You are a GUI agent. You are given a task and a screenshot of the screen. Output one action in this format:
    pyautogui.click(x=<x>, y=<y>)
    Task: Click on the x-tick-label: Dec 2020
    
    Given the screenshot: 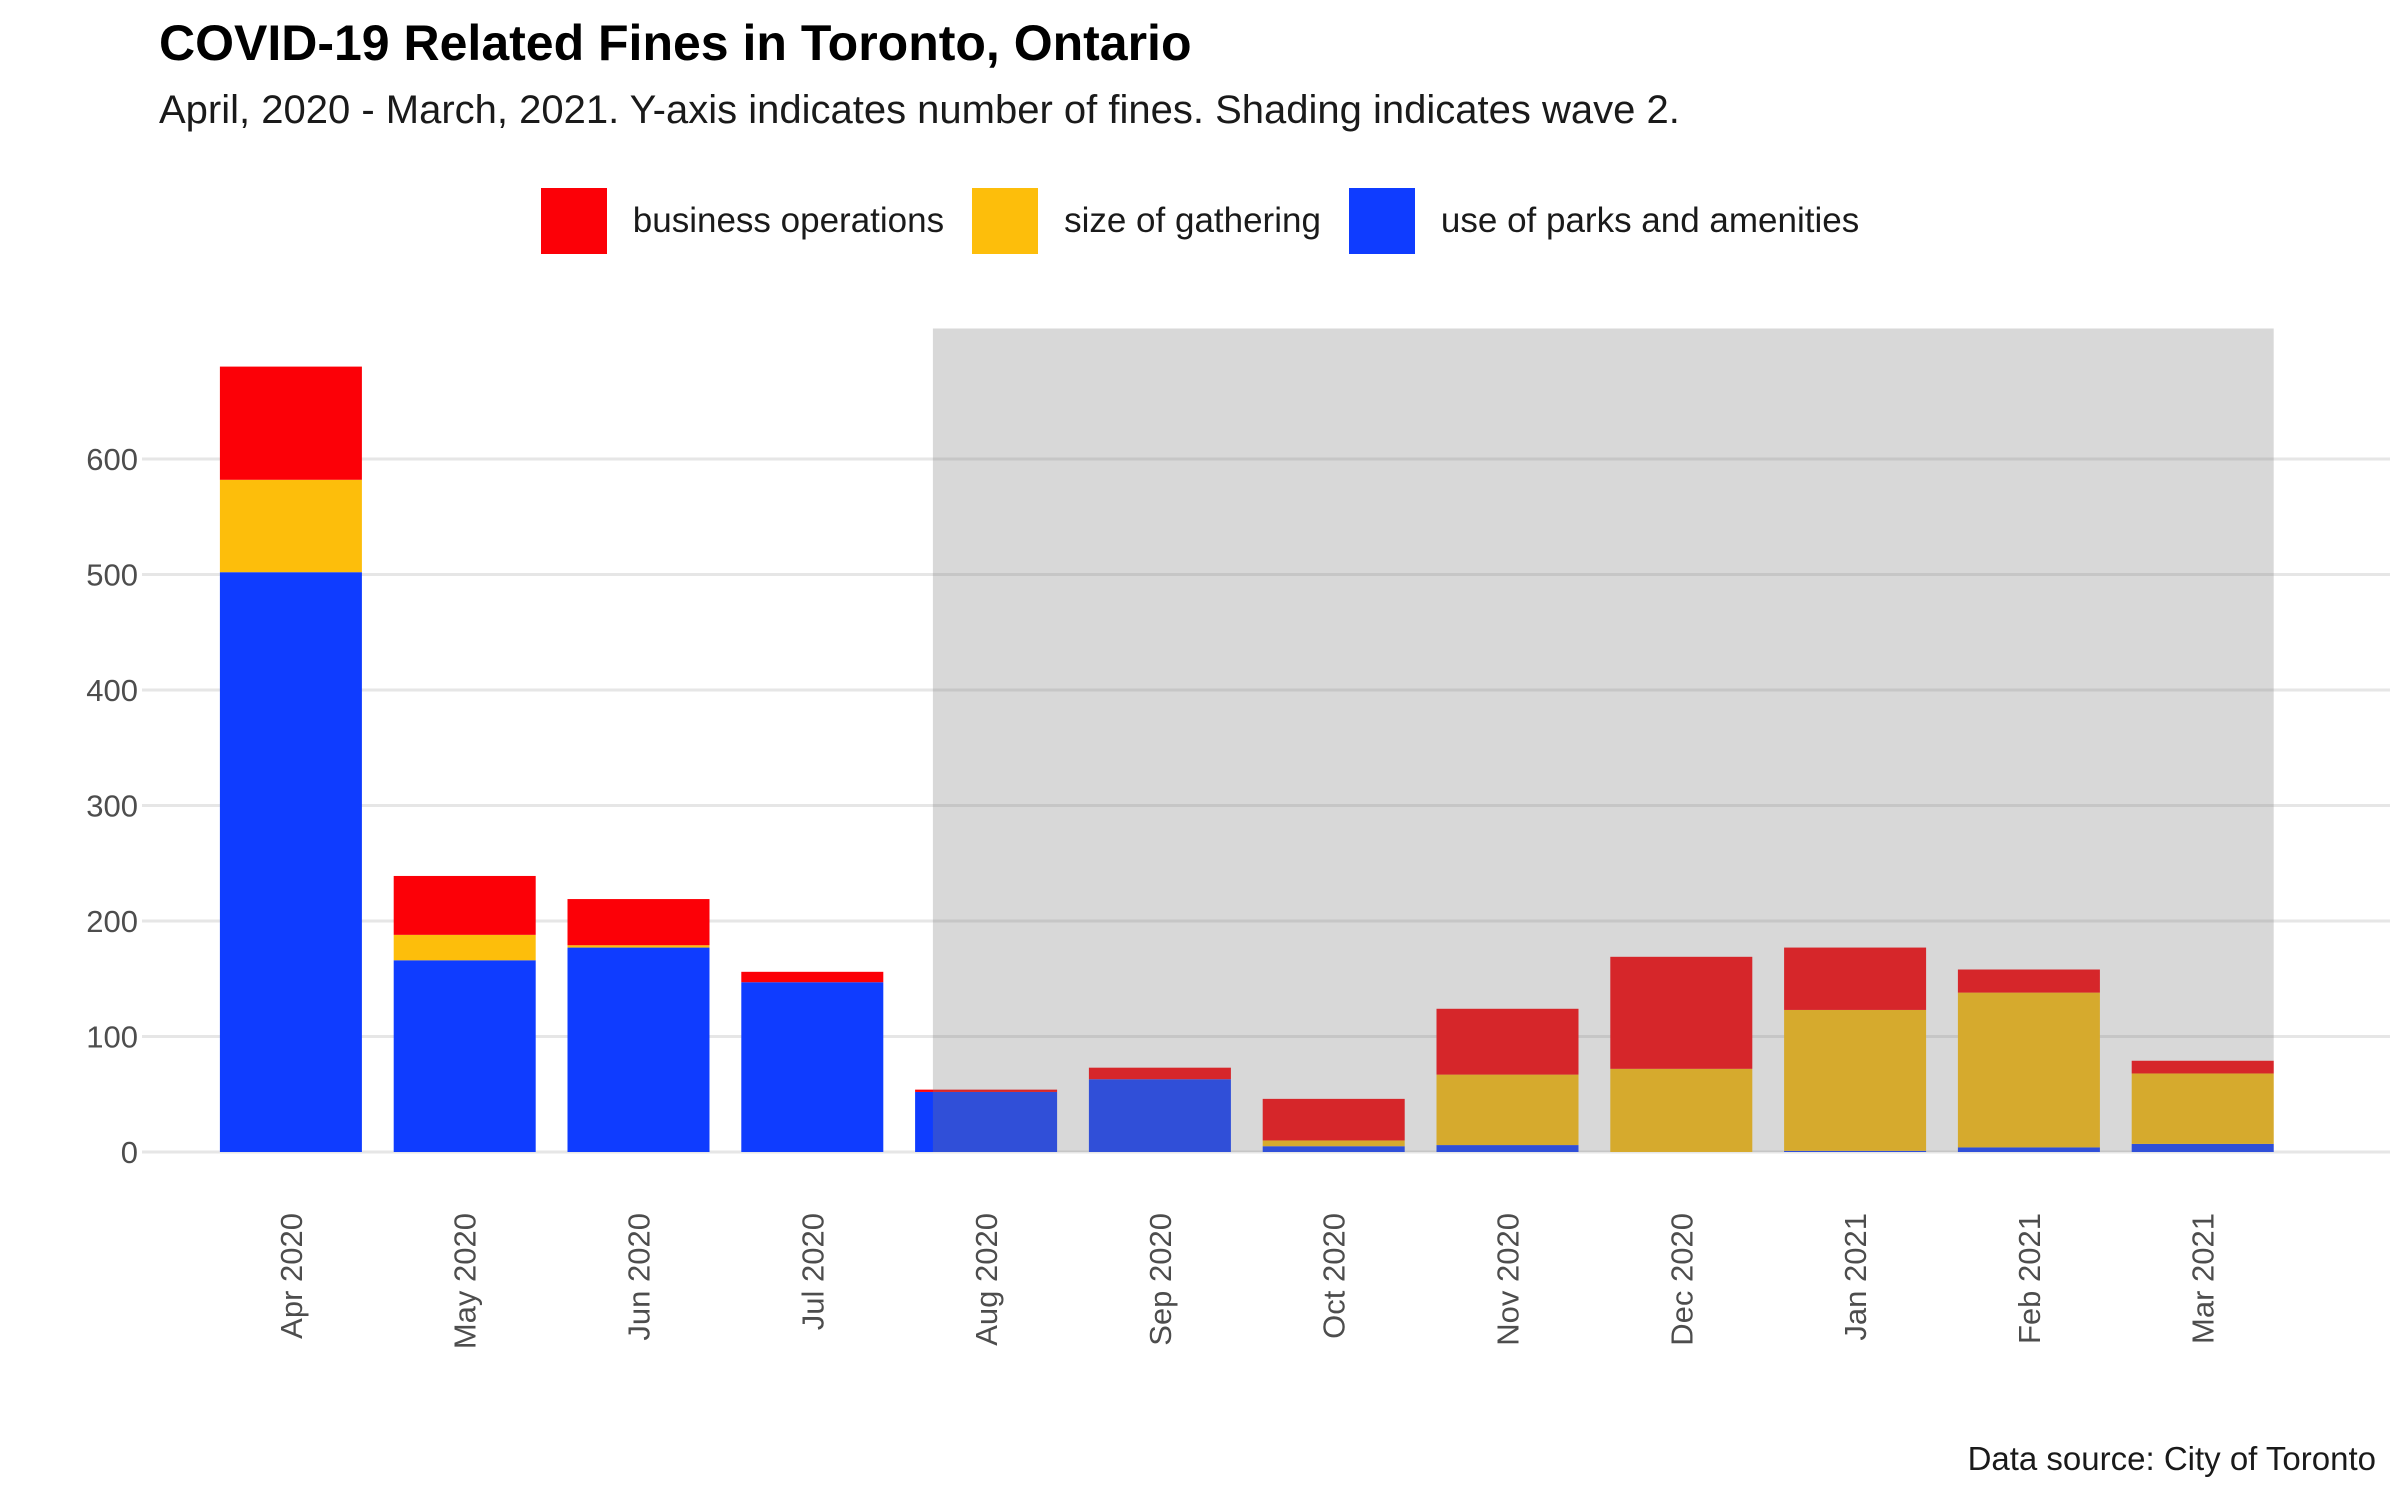 What is the action you would take?
    pyautogui.click(x=1681, y=1279)
    